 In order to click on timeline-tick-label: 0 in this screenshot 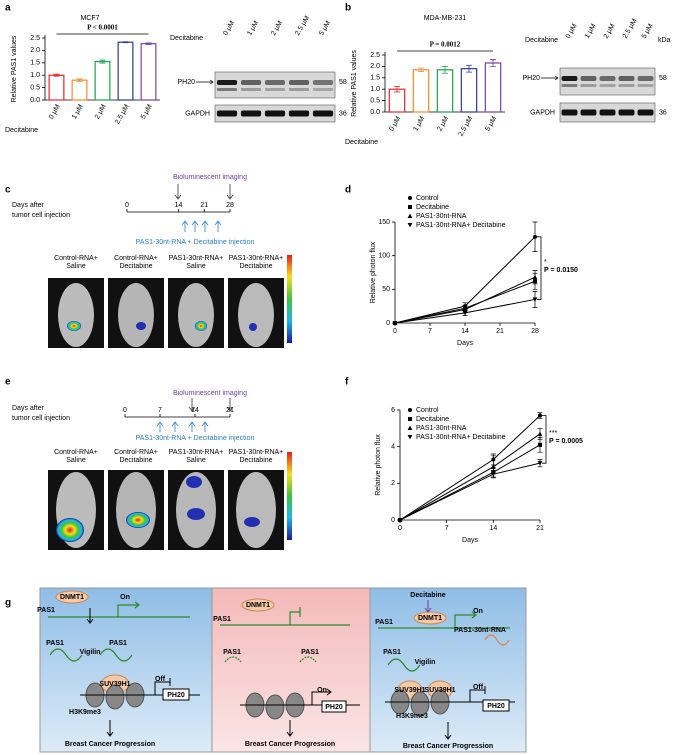, I will do `click(127, 205)`.